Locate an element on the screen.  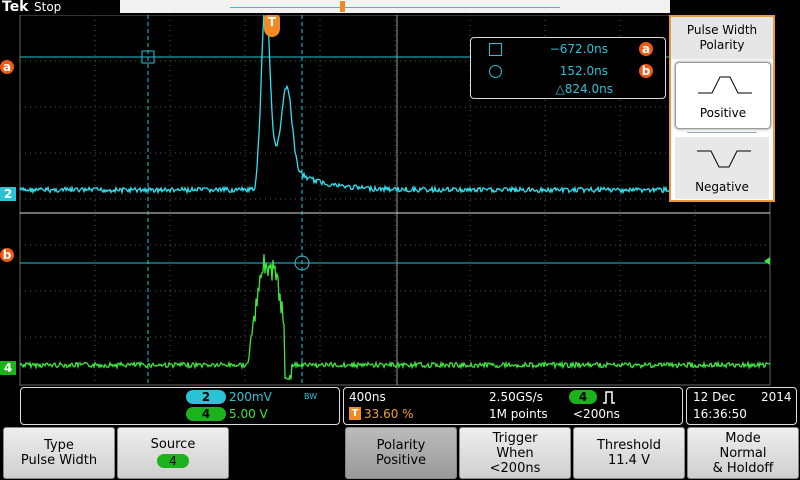
option-label: Positive is located at coordinates (723, 113).